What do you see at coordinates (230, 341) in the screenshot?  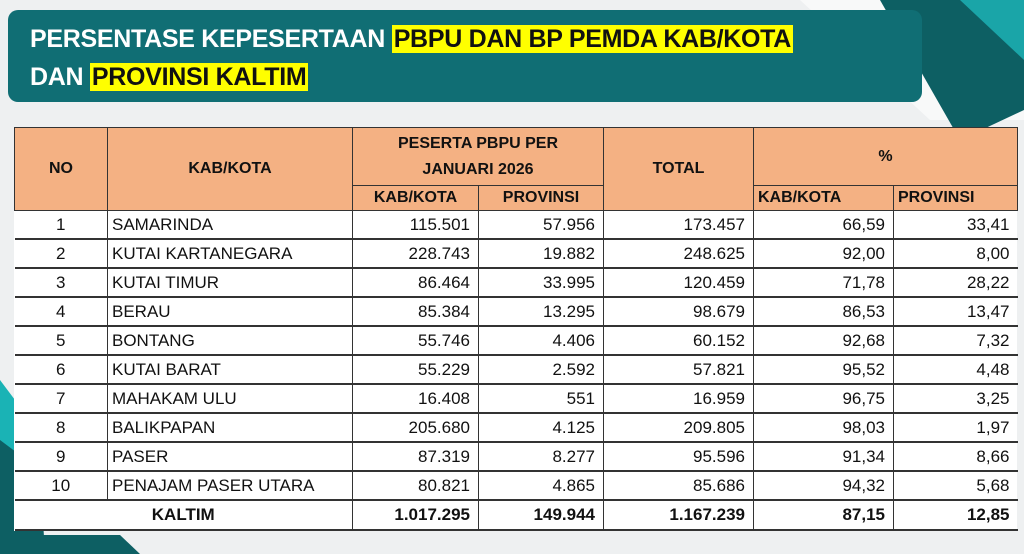 I see `row-name: BONTANG` at bounding box center [230, 341].